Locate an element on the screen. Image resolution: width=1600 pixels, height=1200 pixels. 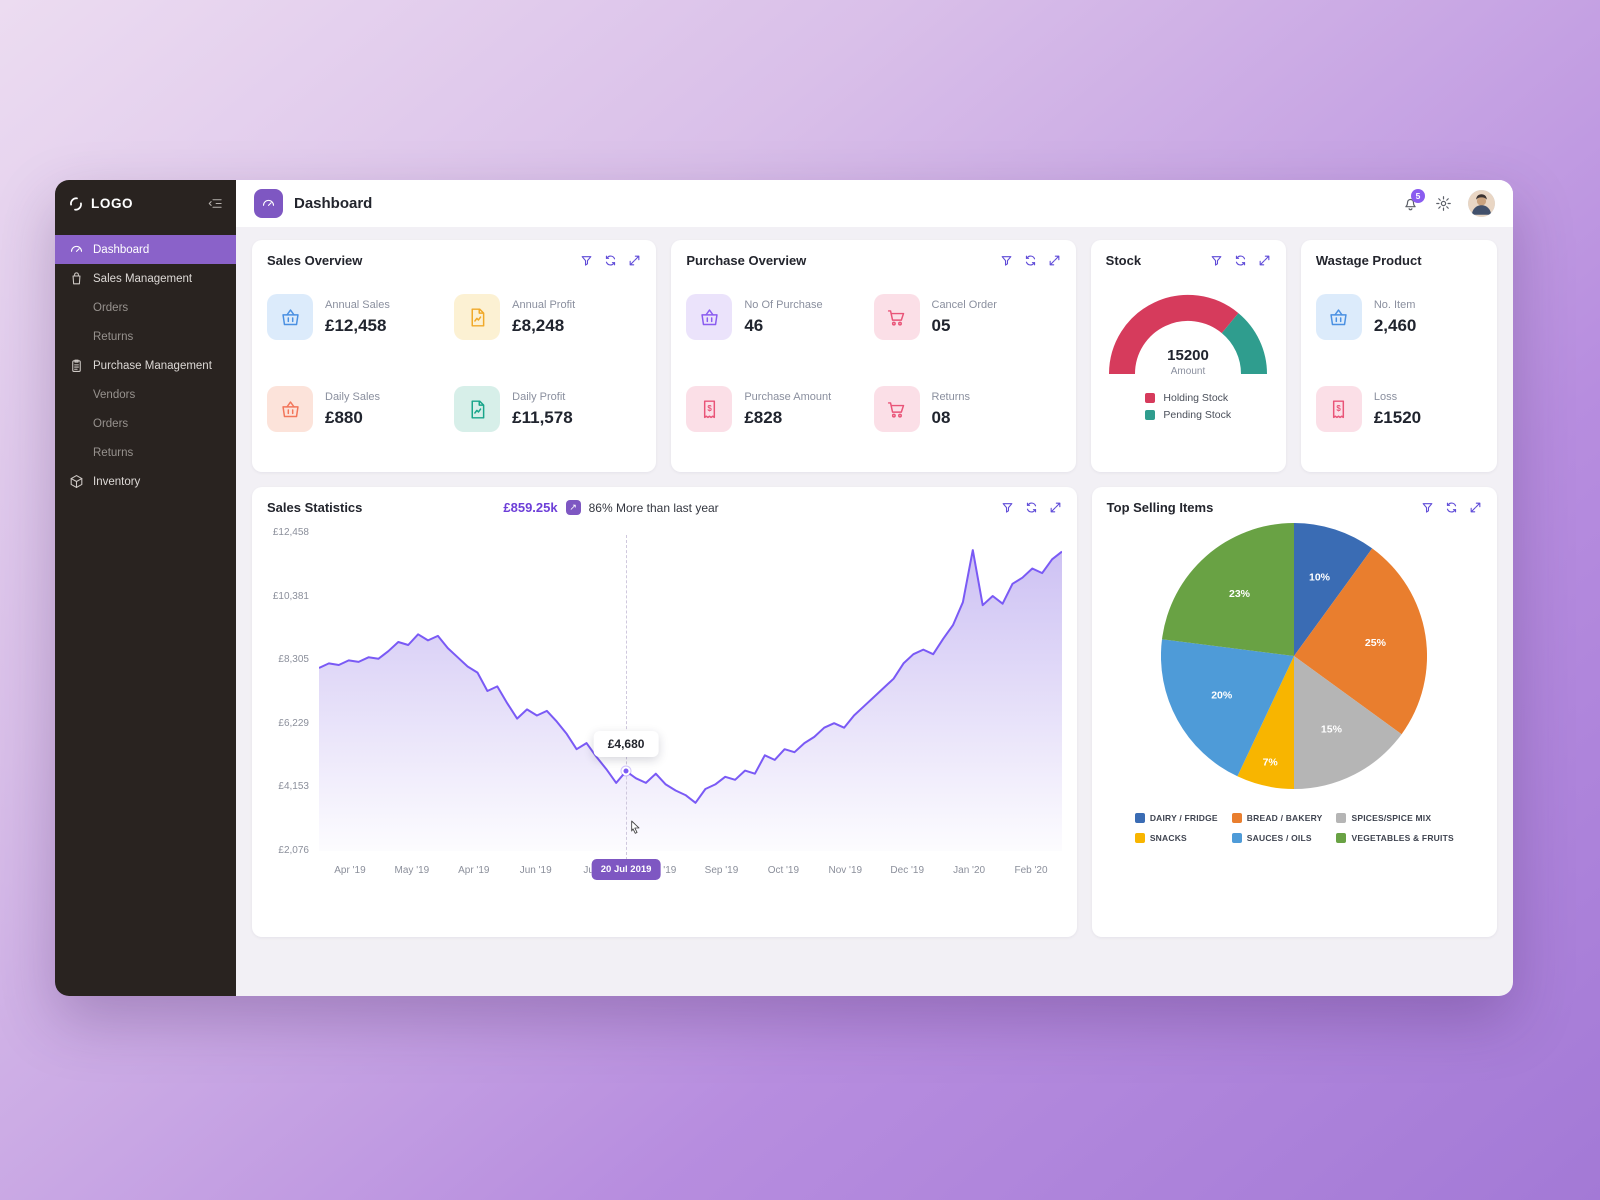
notifications-button: 5 is located at coordinates (1413, 200).